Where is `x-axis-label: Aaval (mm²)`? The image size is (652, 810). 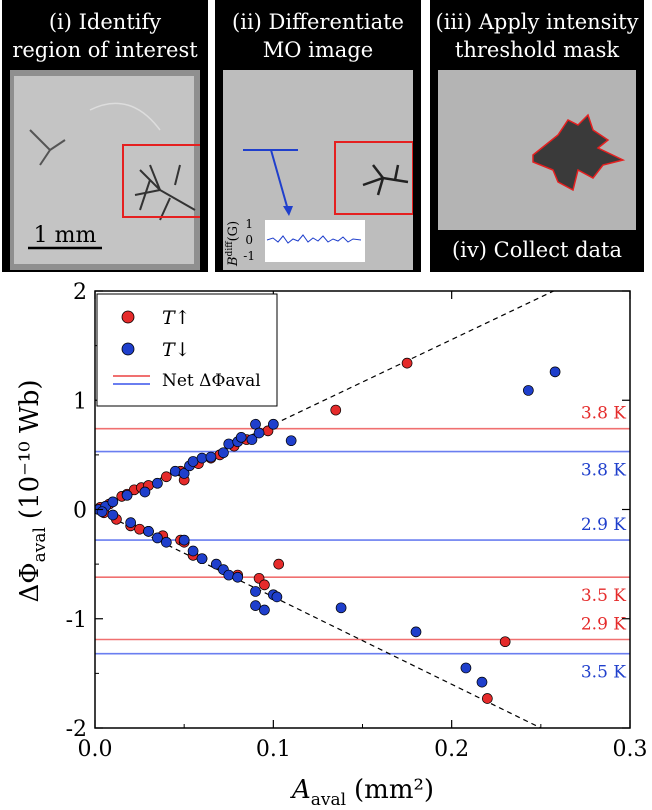 x-axis-label: Aaval (mm²) is located at coordinates (362, 792).